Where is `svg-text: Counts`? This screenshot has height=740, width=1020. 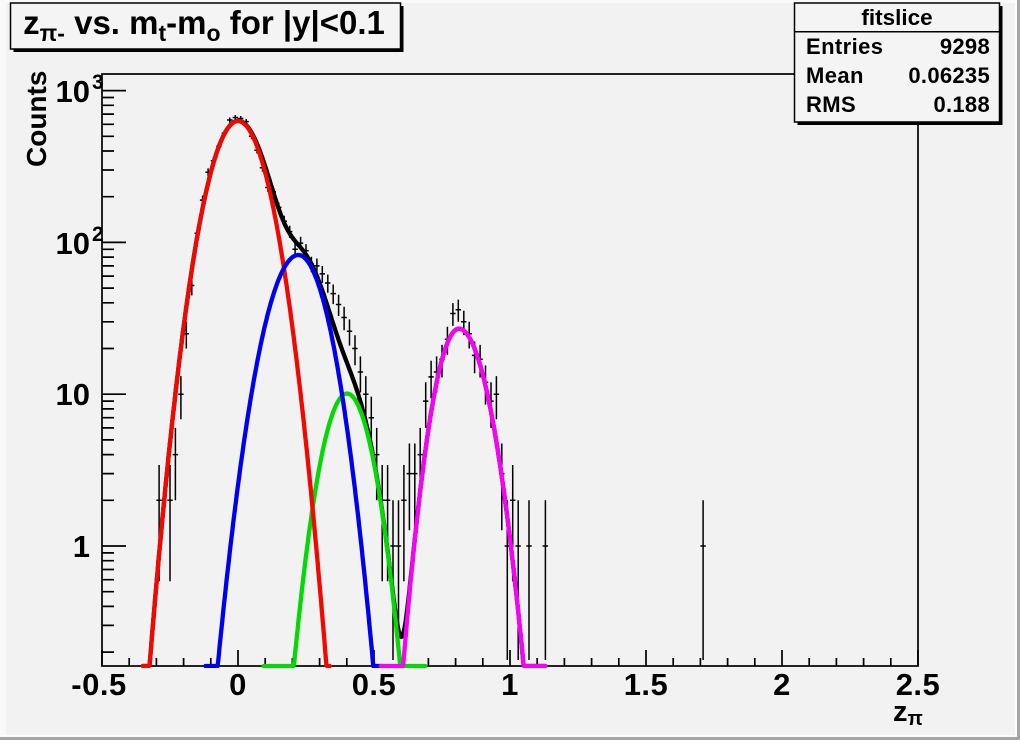 svg-text: Counts is located at coordinates (36, 119).